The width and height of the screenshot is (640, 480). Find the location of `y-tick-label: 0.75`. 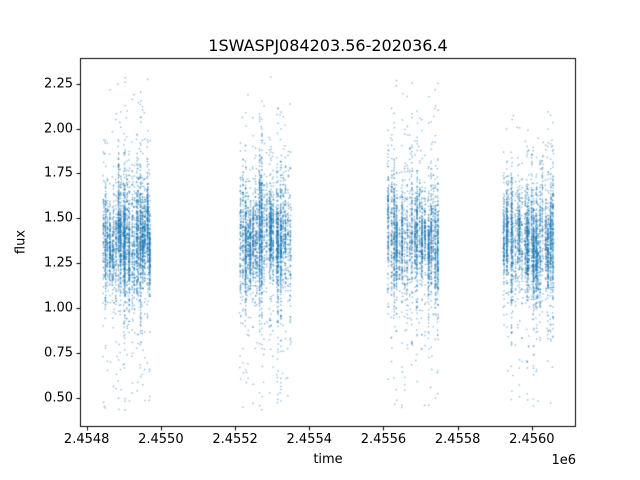

y-tick-label: 0.75 is located at coordinates (58, 353).